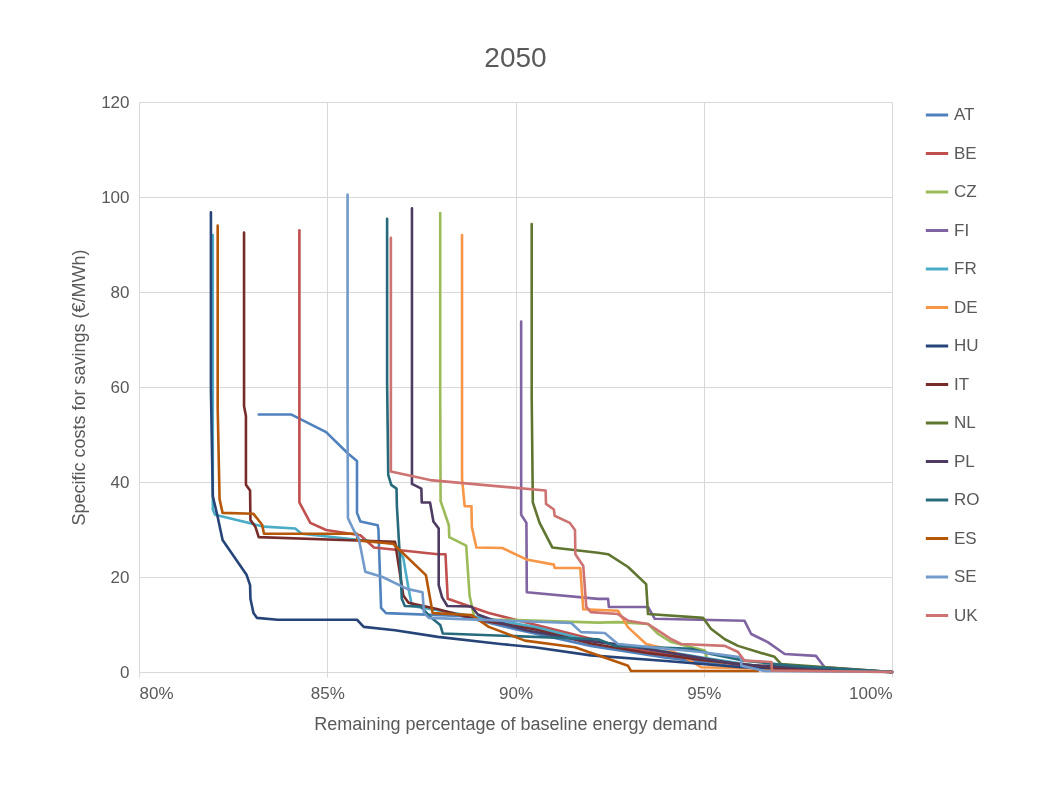 This screenshot has width=1063, height=789. What do you see at coordinates (125, 672) in the screenshot?
I see `y-tick-label: 0` at bounding box center [125, 672].